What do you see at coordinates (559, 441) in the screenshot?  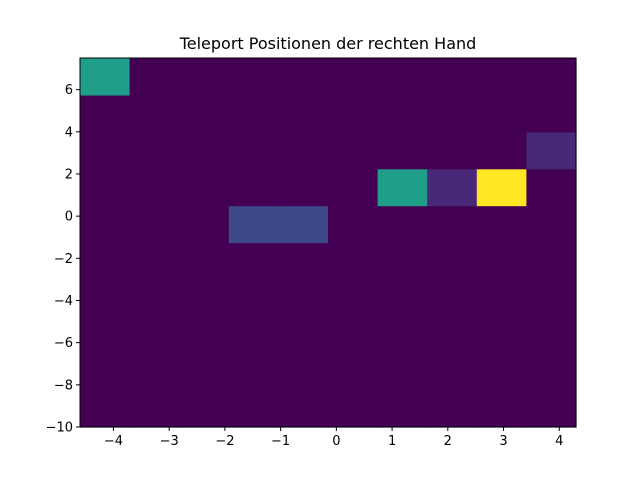 I see `x-tick-label: 4` at bounding box center [559, 441].